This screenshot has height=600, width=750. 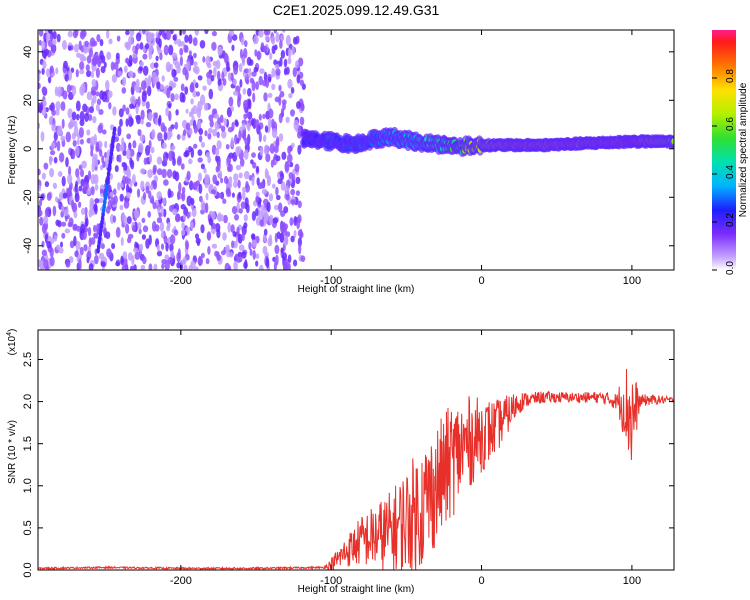 I want to click on snr-y-tick-label: 2.0, so click(x=28, y=401).